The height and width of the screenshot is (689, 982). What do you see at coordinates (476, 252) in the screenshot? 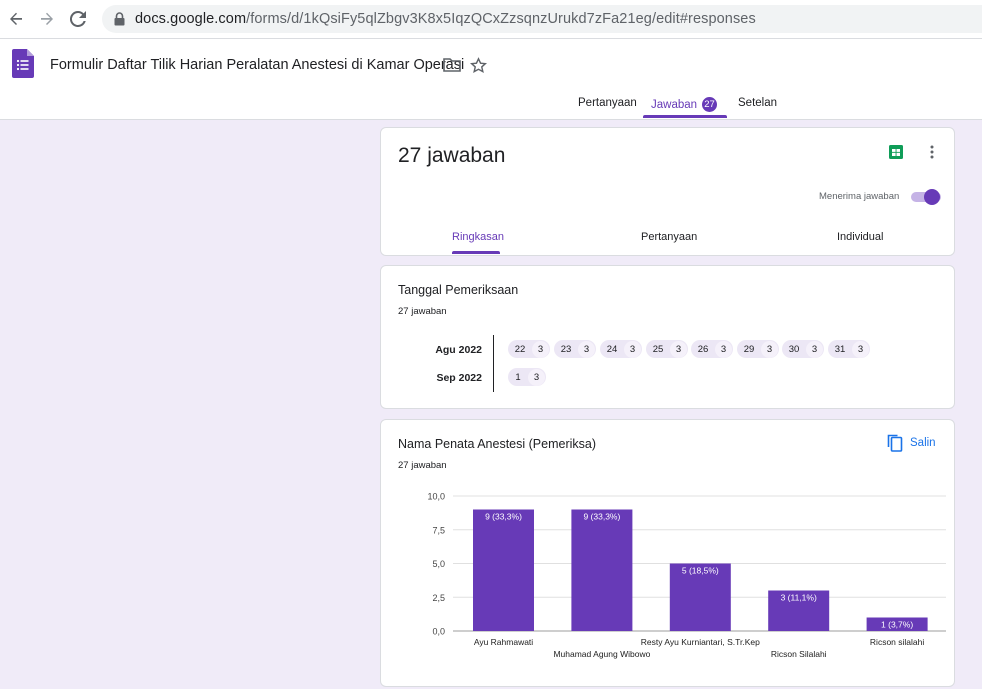
I see `active-subtab-indicator` at bounding box center [476, 252].